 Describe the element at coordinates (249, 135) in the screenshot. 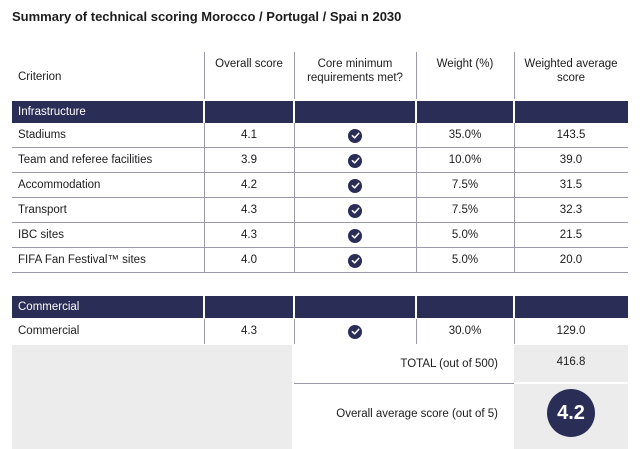

I see `score-cell: 4.1` at that location.